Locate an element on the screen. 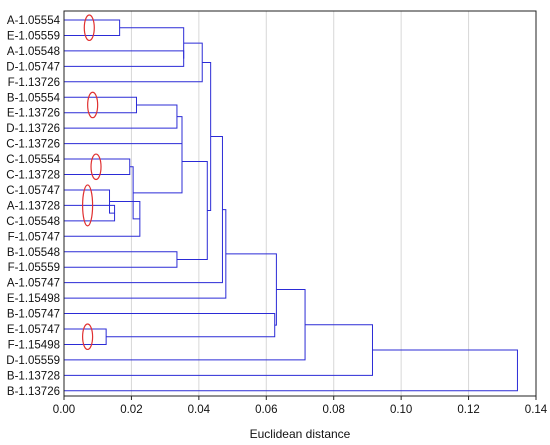 This screenshot has width=550, height=445. leaf-label: E-1.05747 is located at coordinates (33, 330).